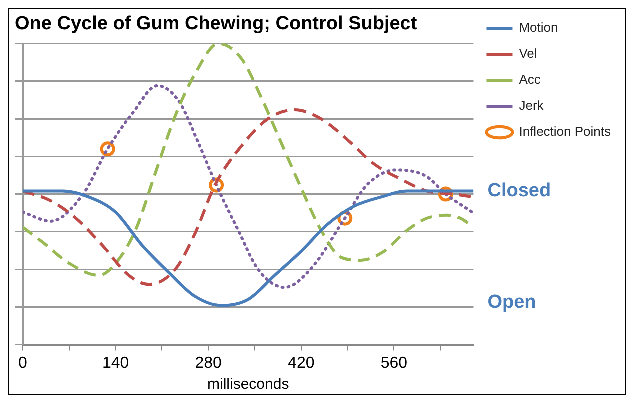 The height and width of the screenshot is (403, 634). Describe the element at coordinates (216, 24) in the screenshot. I see `chart-title: One Cycle of Gum Chewing; Control Subject` at that location.